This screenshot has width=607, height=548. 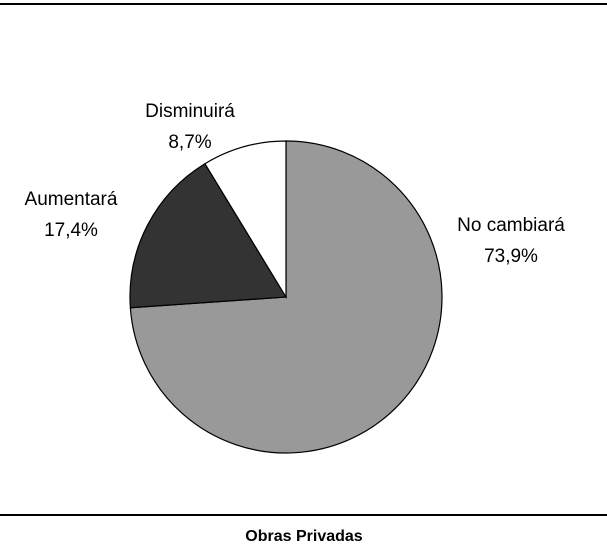 What do you see at coordinates (71, 230) in the screenshot?
I see `value-label: 17,4%` at bounding box center [71, 230].